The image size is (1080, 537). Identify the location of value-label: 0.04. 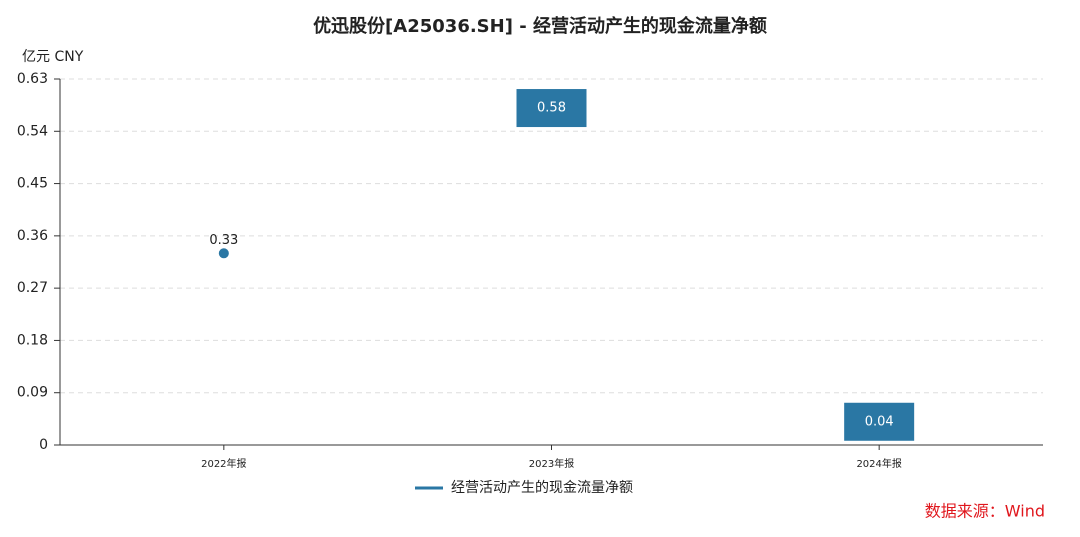
(879, 421).